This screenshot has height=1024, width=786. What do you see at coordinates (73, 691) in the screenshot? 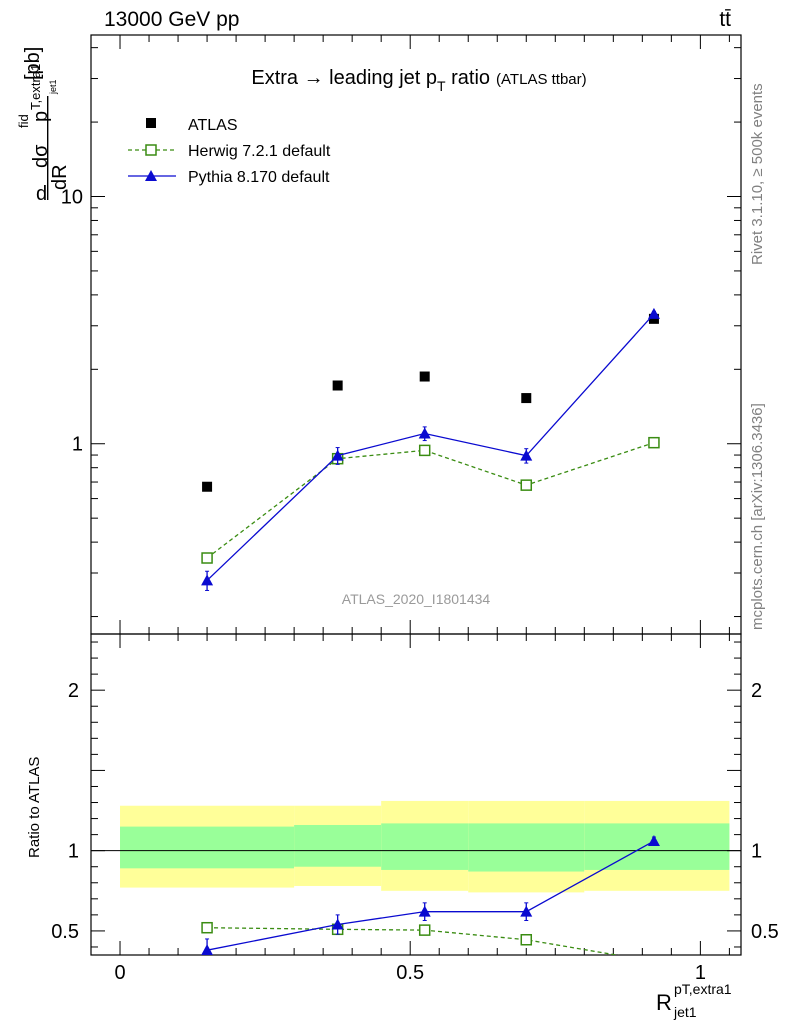
I see `ratio-ytick-label-left: 2` at bounding box center [73, 691].